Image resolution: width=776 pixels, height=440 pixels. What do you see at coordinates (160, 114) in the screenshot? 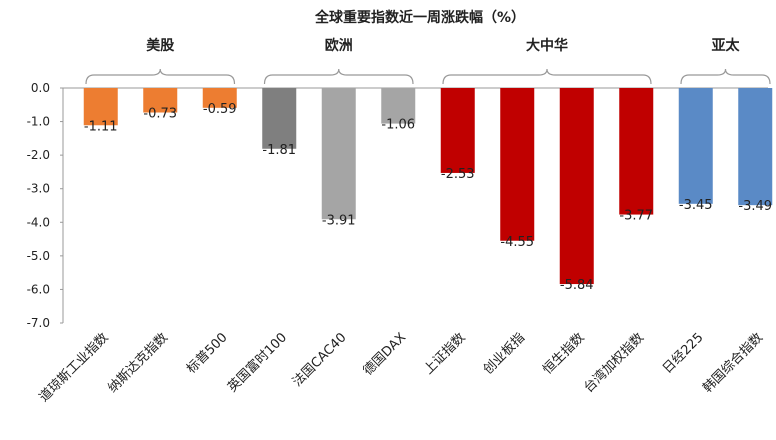
I see `data-label: -0.73` at bounding box center [160, 114].